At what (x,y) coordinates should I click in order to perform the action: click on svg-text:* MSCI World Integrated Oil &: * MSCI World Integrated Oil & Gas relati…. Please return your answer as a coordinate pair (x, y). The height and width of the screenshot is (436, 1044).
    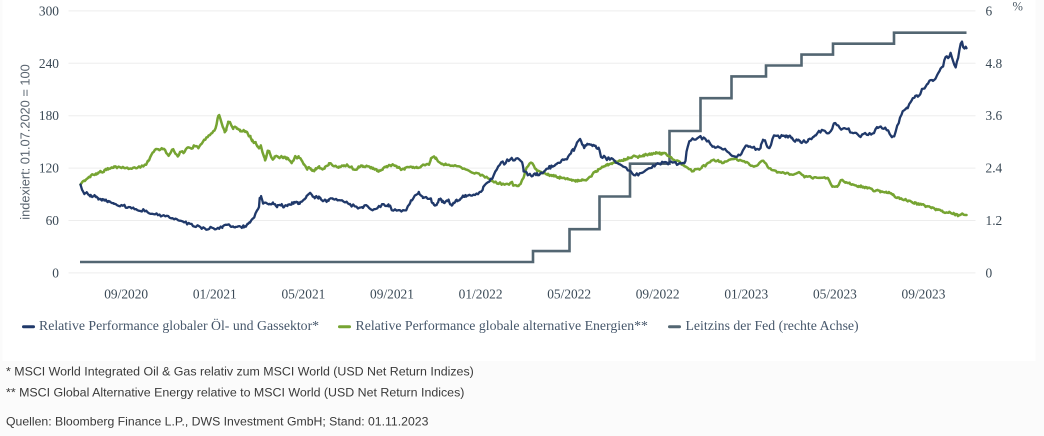
    Looking at the image, I should click on (240, 372).